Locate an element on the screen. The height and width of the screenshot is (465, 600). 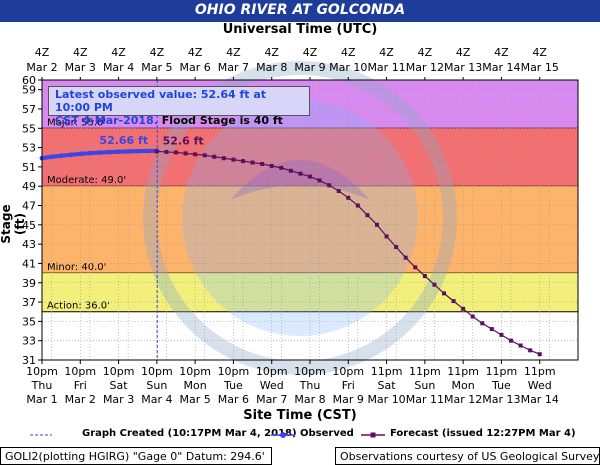
utc-tick-time-4: 4Z is located at coordinates (195, 52).